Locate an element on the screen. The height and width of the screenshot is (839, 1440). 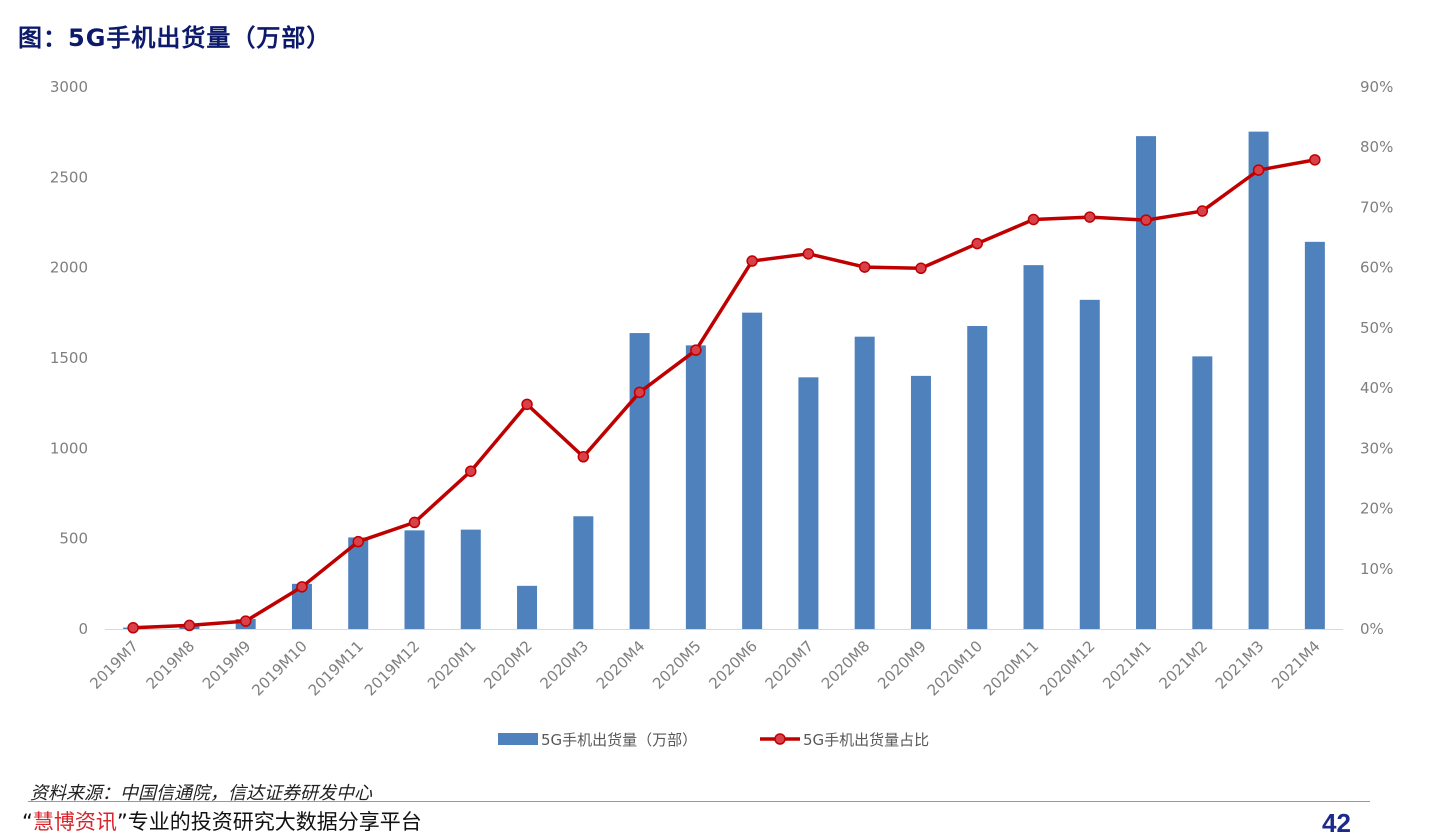
bar-2020M9 is located at coordinates (920, 502).